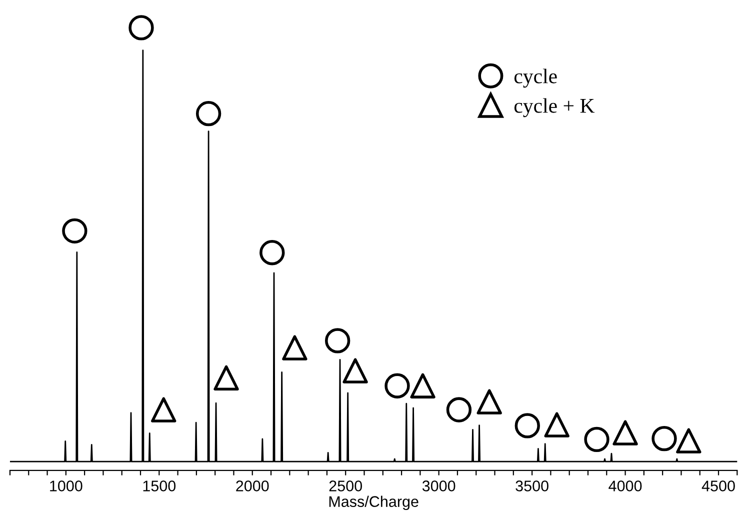 The height and width of the screenshot is (513, 739). I want to click on x-tick-label: 1500, so click(159, 486).